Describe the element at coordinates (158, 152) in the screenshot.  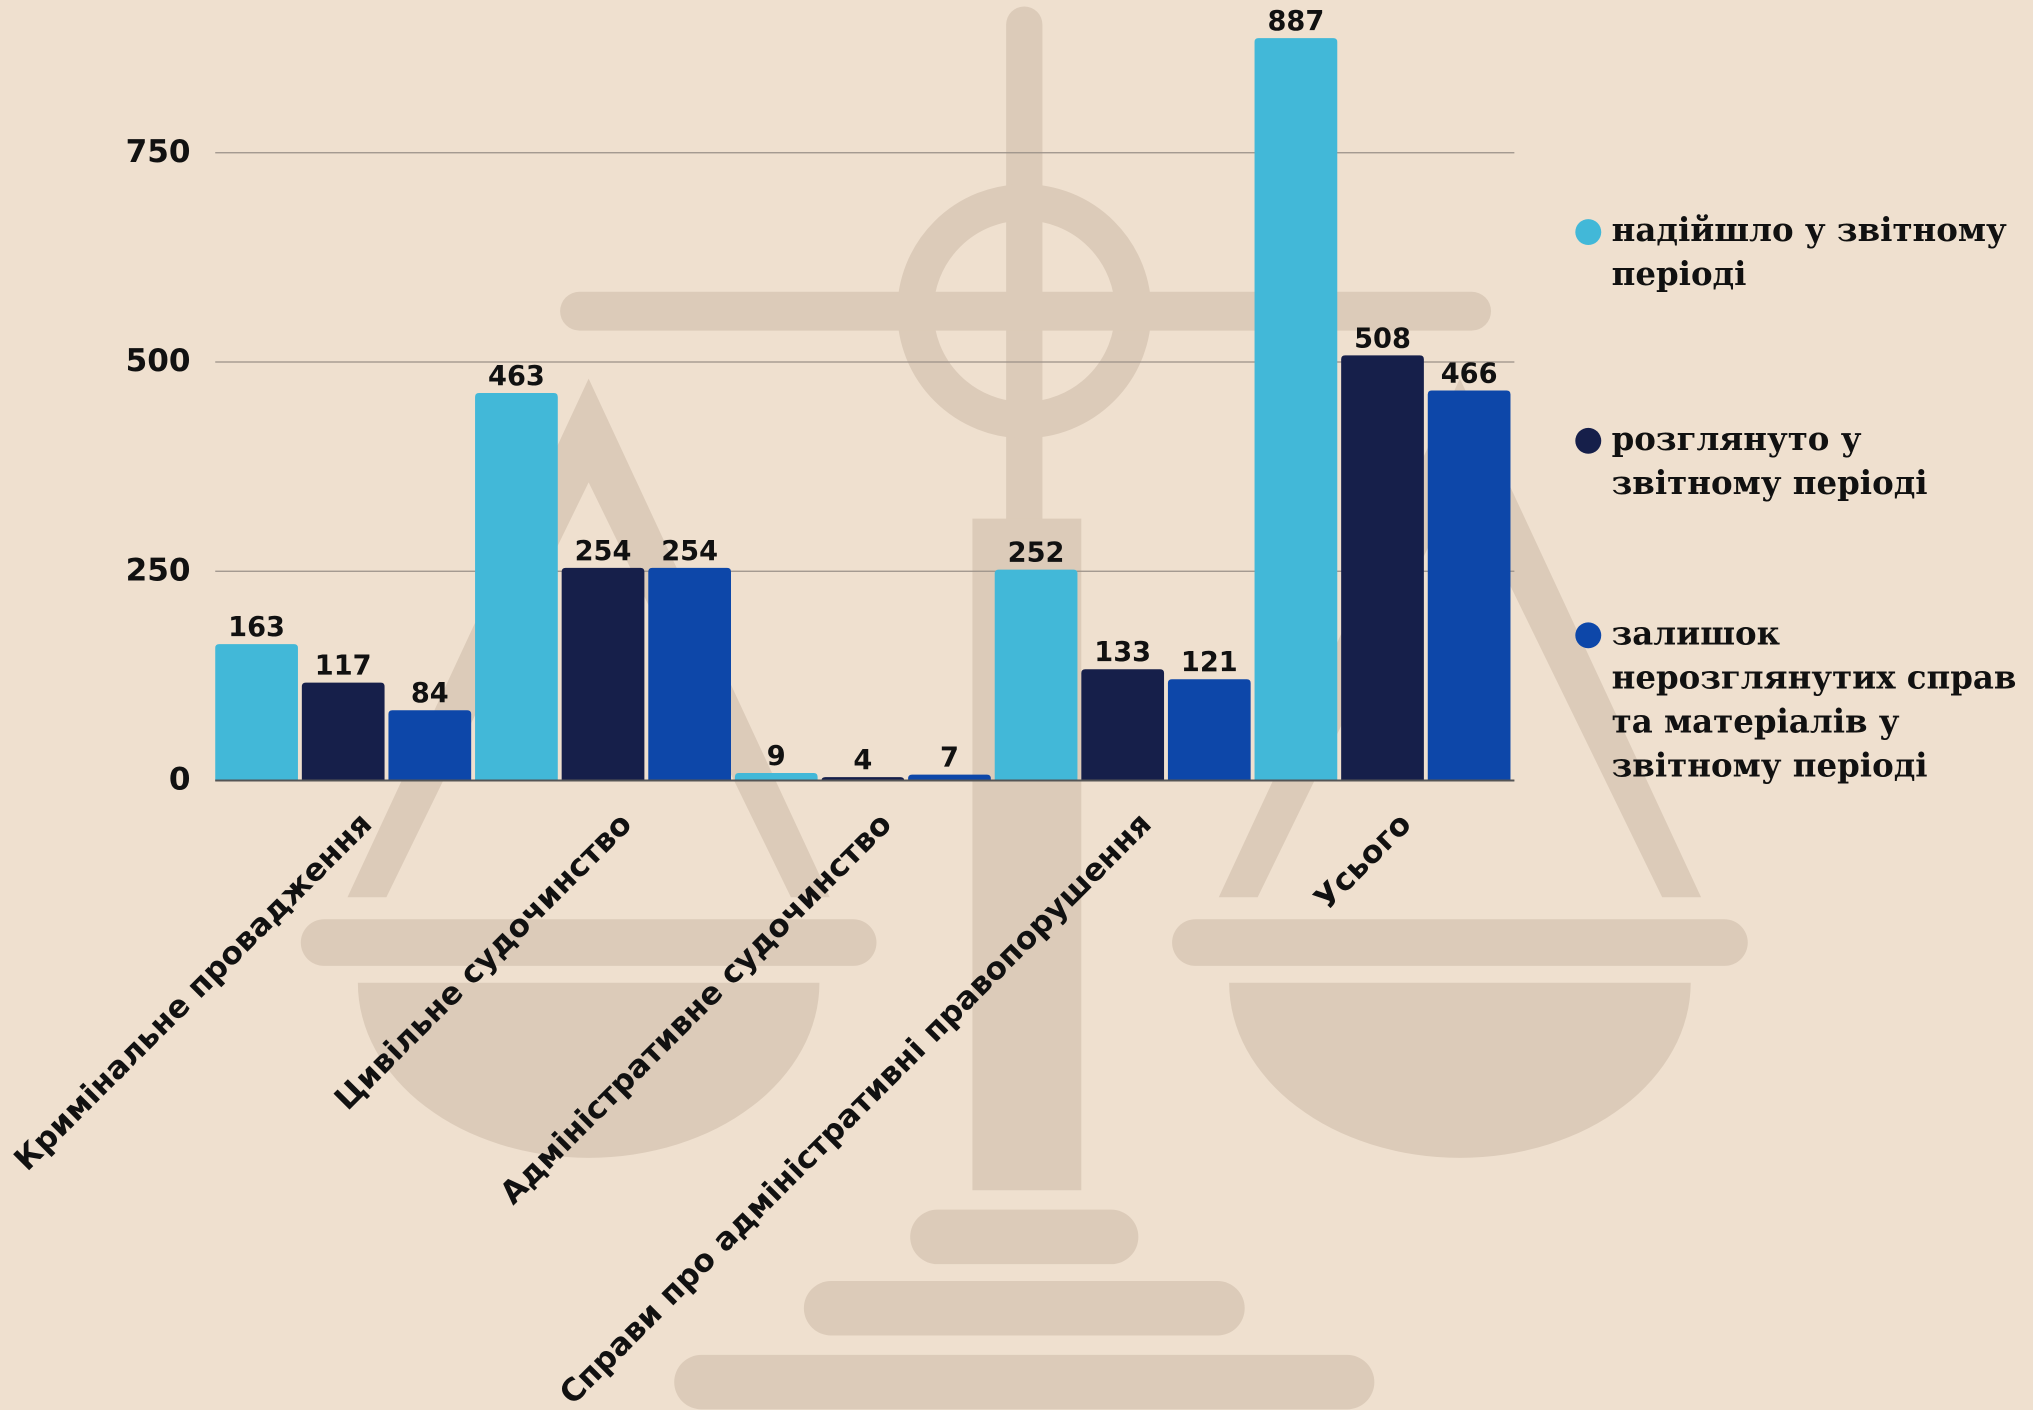
I see `y-tick-label: 750` at that location.